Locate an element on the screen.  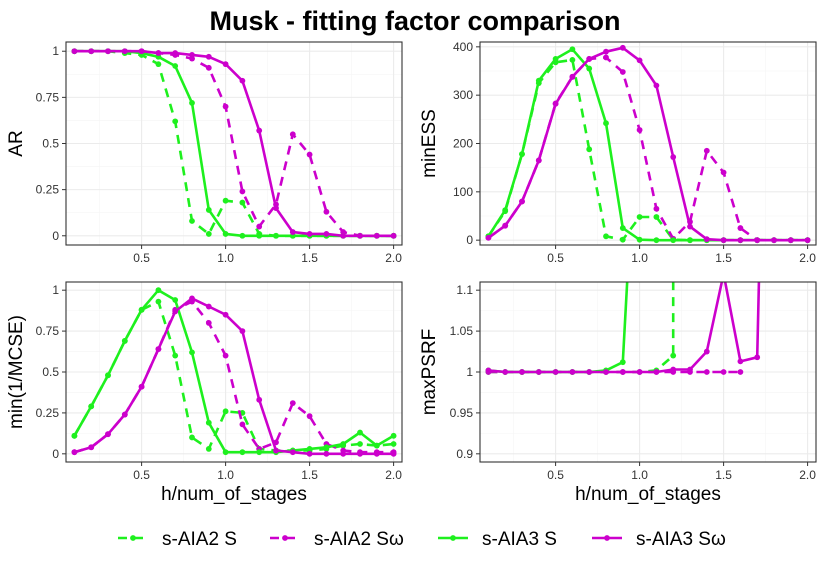
x-tick-label: 1.0 is located at coordinates (225, 258).